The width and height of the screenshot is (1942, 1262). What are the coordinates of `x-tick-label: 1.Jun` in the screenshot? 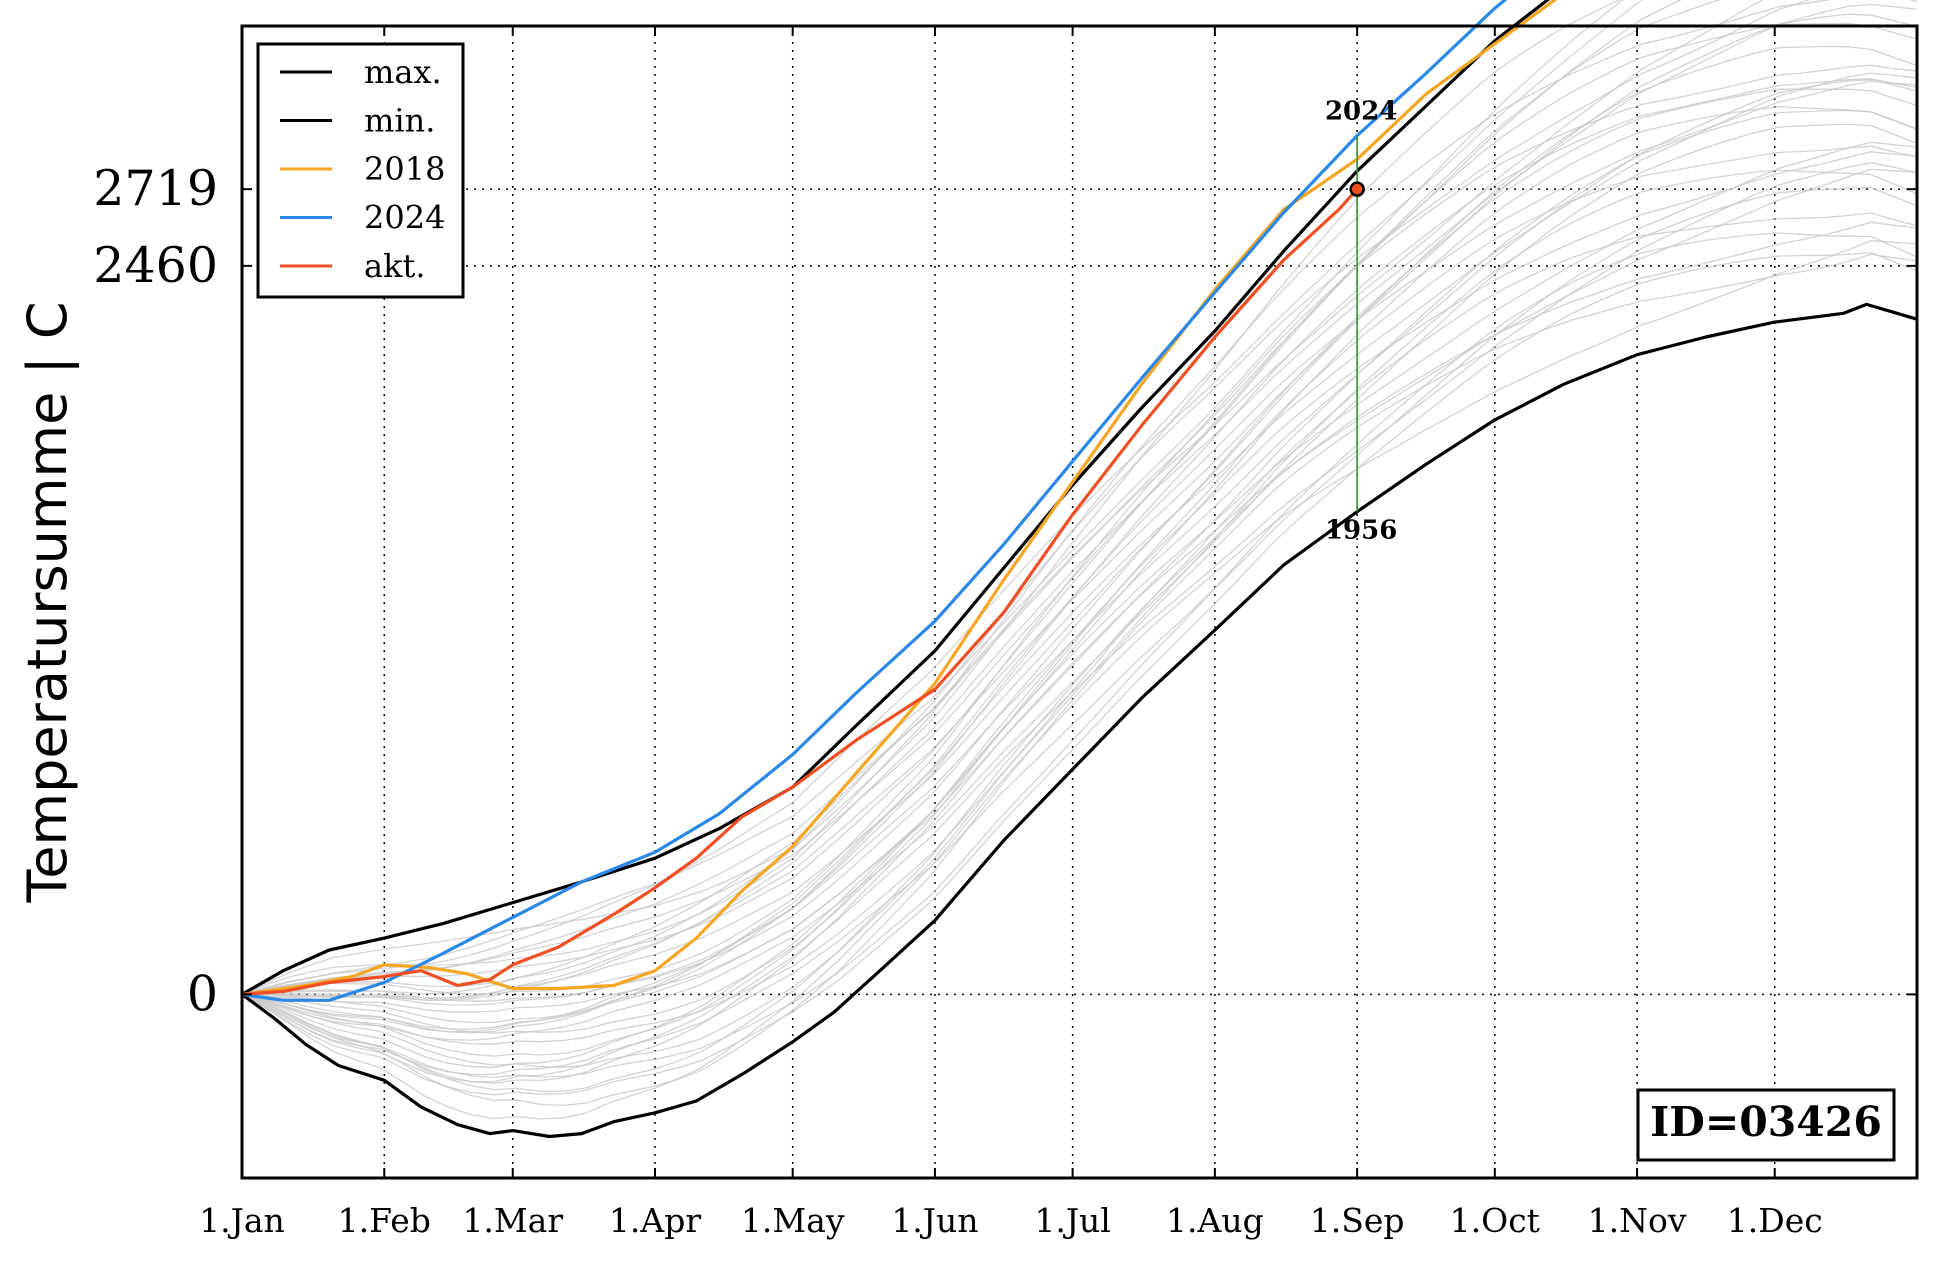 It's located at (934, 1220).